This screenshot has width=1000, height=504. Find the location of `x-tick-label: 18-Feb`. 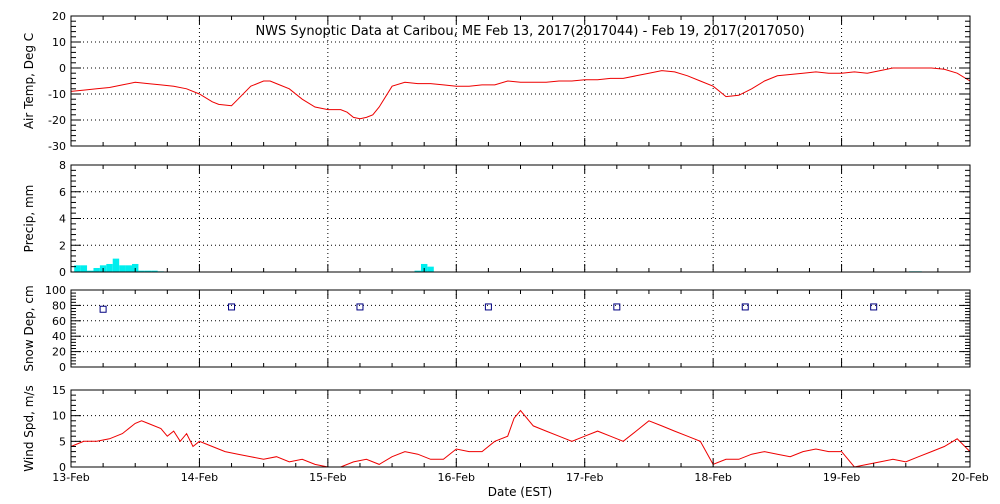

x-tick-label: 18-Feb is located at coordinates (712, 477).